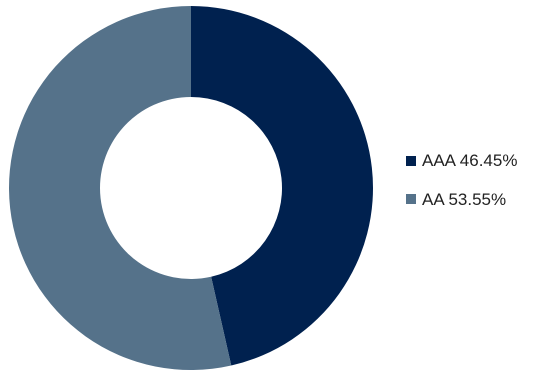 The height and width of the screenshot is (374, 550). I want to click on legend-item-aaa: AAA 46.45%, so click(461, 160).